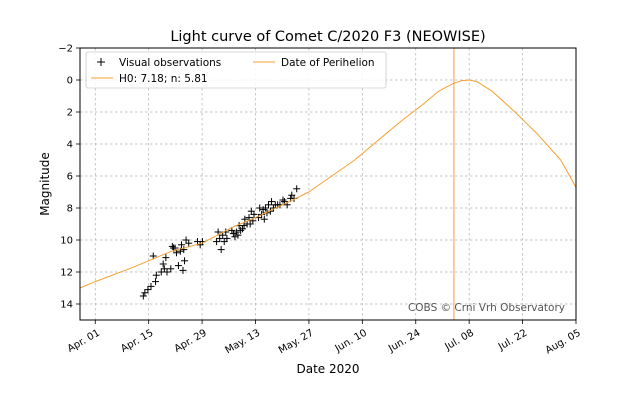 This screenshot has height=400, width=640. What do you see at coordinates (70, 145) in the screenshot?
I see `y-tick-label: 4` at bounding box center [70, 145].